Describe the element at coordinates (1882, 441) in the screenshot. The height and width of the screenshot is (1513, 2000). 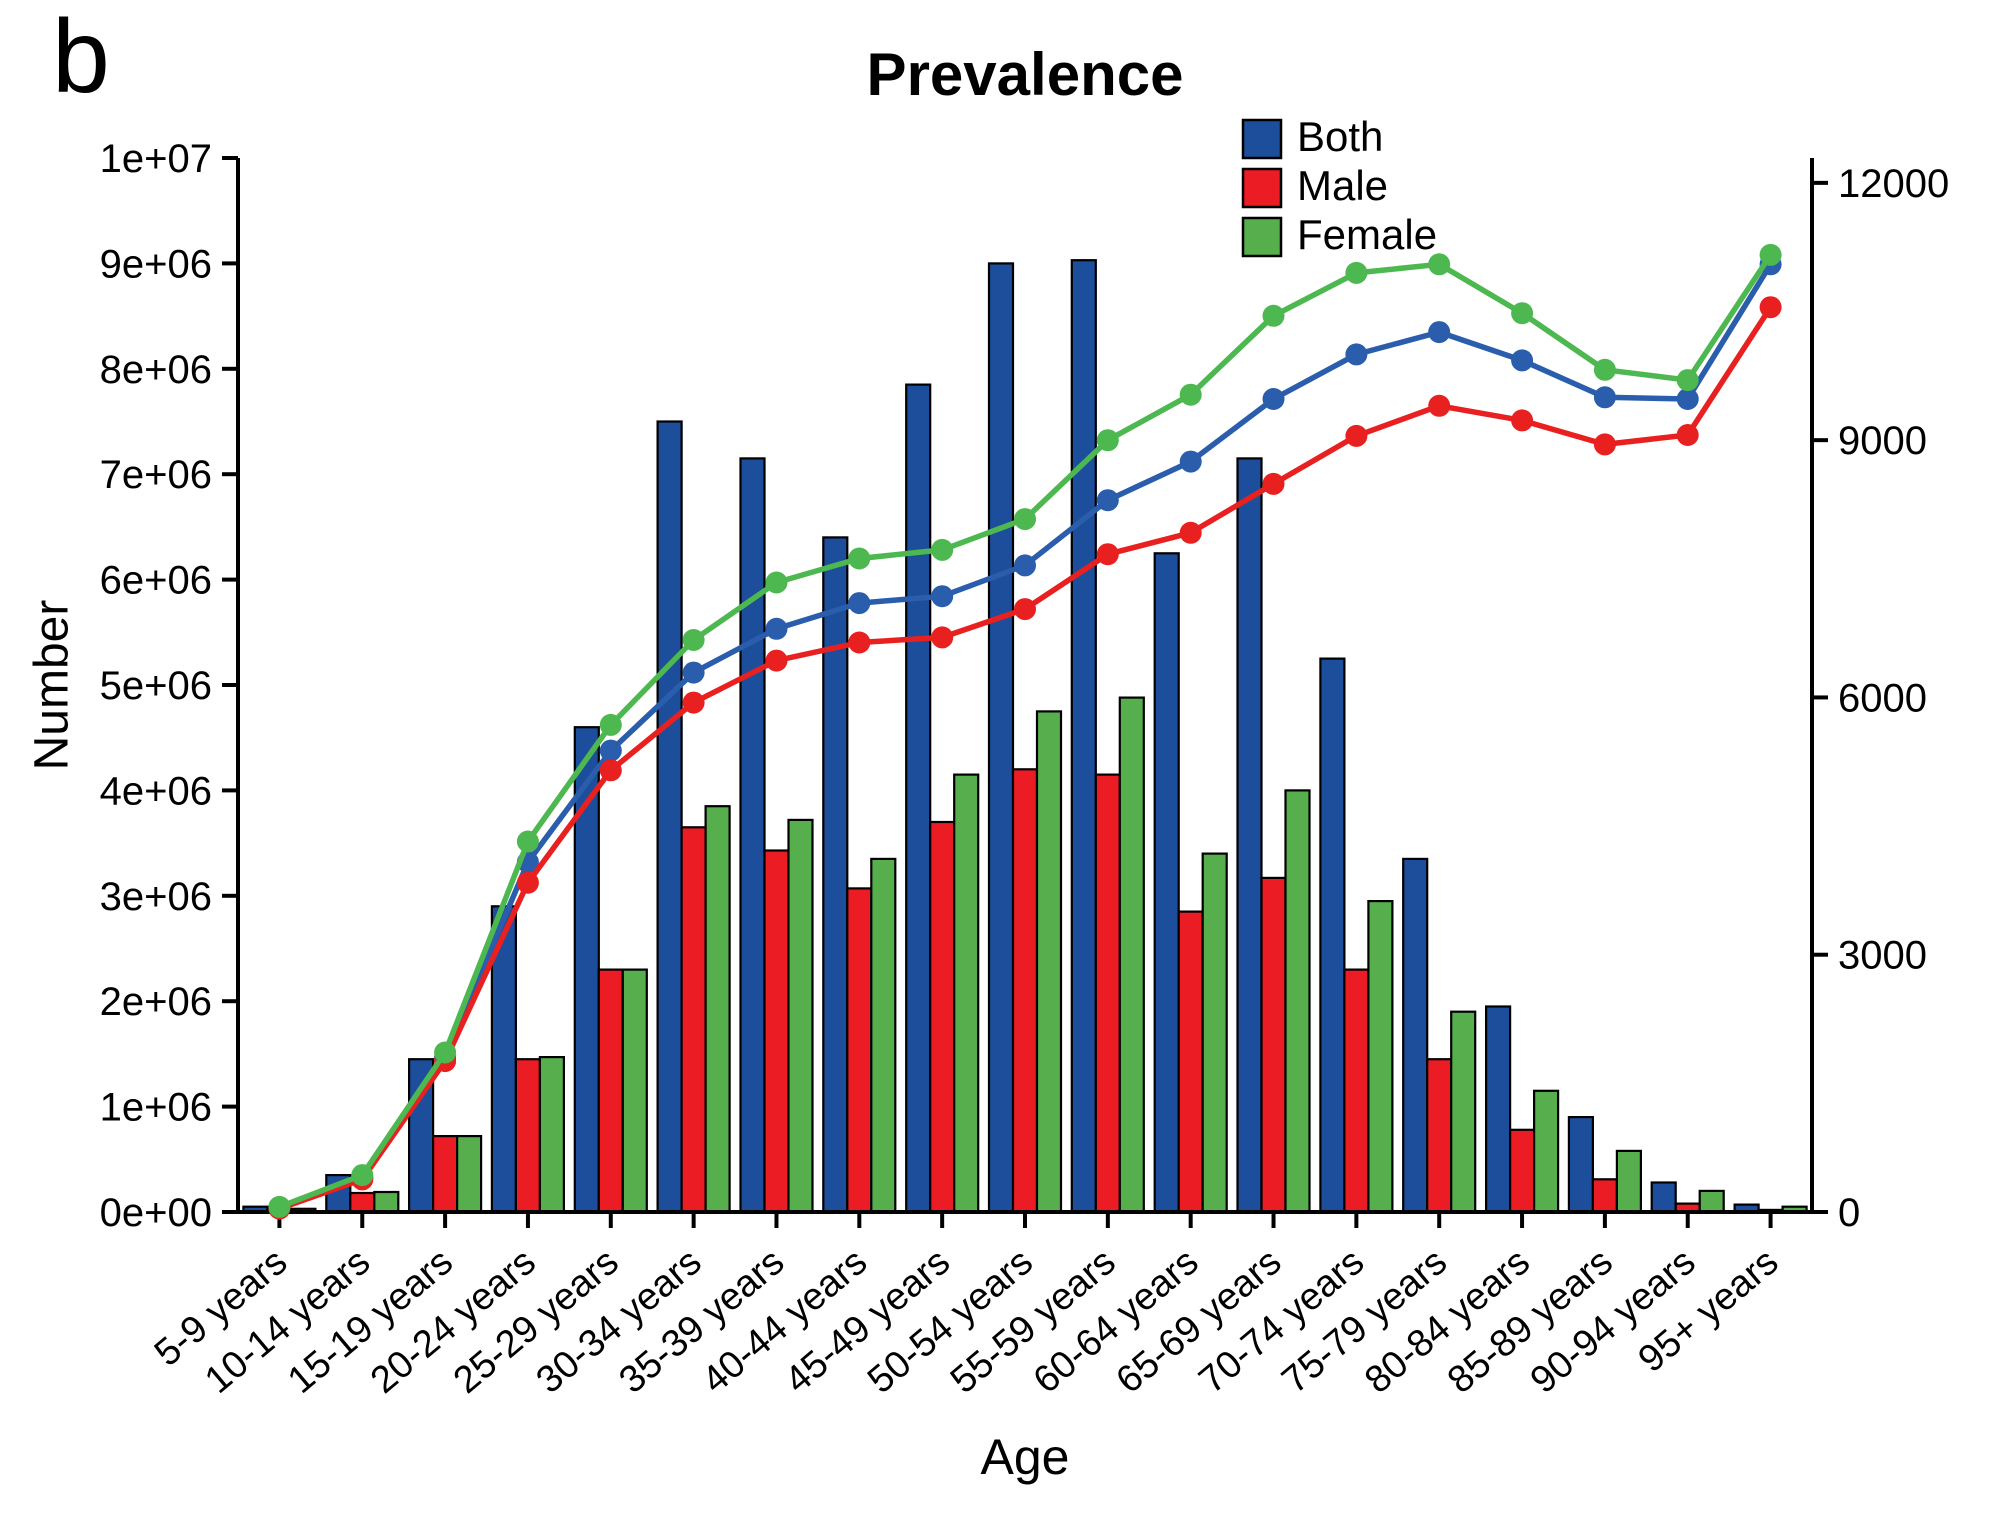
I see `right-tick-label: 9000` at that location.